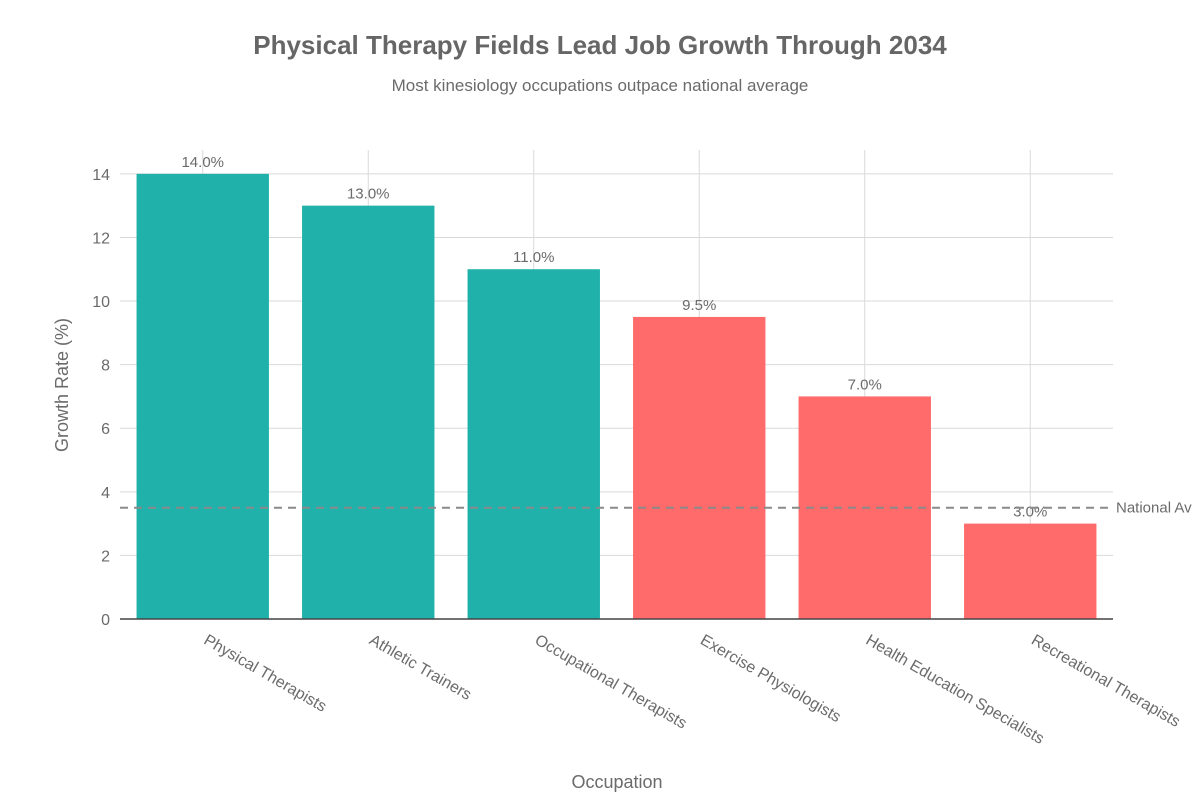  Describe the element at coordinates (105, 620) in the screenshot. I see `y-tick-label: 0` at that location.